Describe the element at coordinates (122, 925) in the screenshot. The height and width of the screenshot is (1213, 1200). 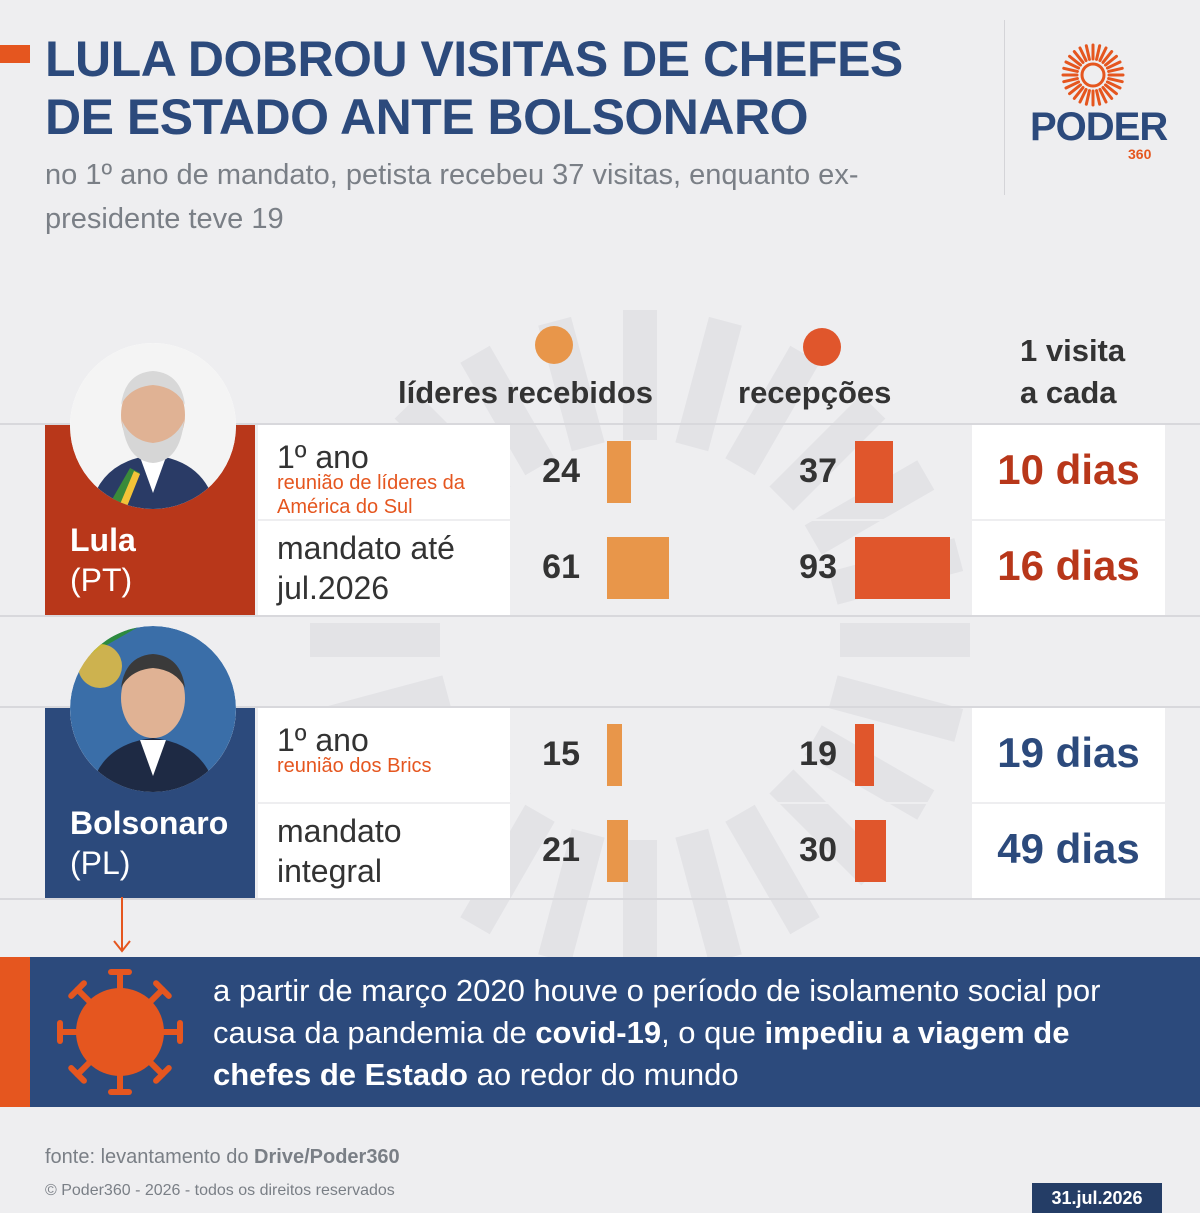
I see `down-arrow-icon` at that location.